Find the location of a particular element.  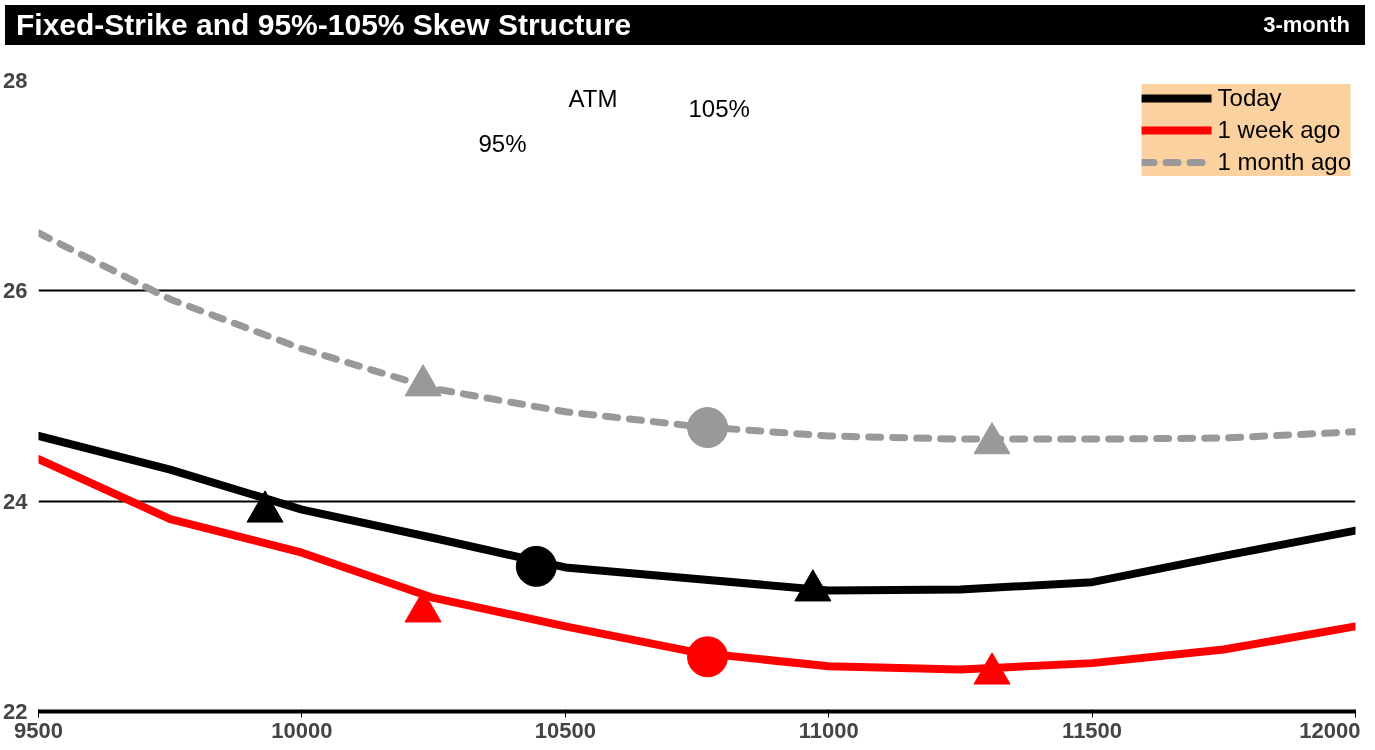

x-tick-label: 11500 is located at coordinates (1092, 730).